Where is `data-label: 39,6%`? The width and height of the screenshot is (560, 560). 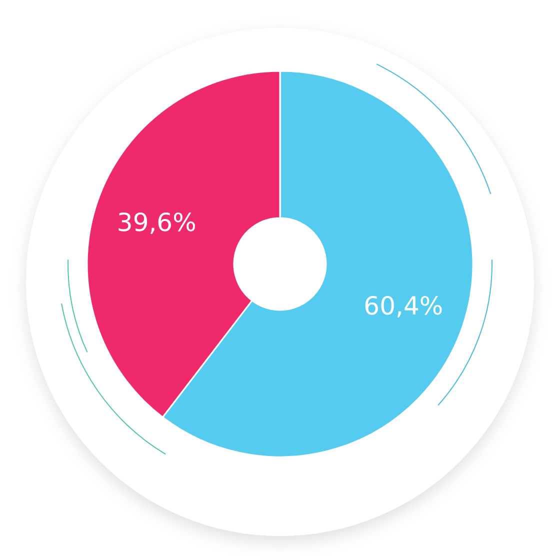 data-label: 39,6% is located at coordinates (156, 222).